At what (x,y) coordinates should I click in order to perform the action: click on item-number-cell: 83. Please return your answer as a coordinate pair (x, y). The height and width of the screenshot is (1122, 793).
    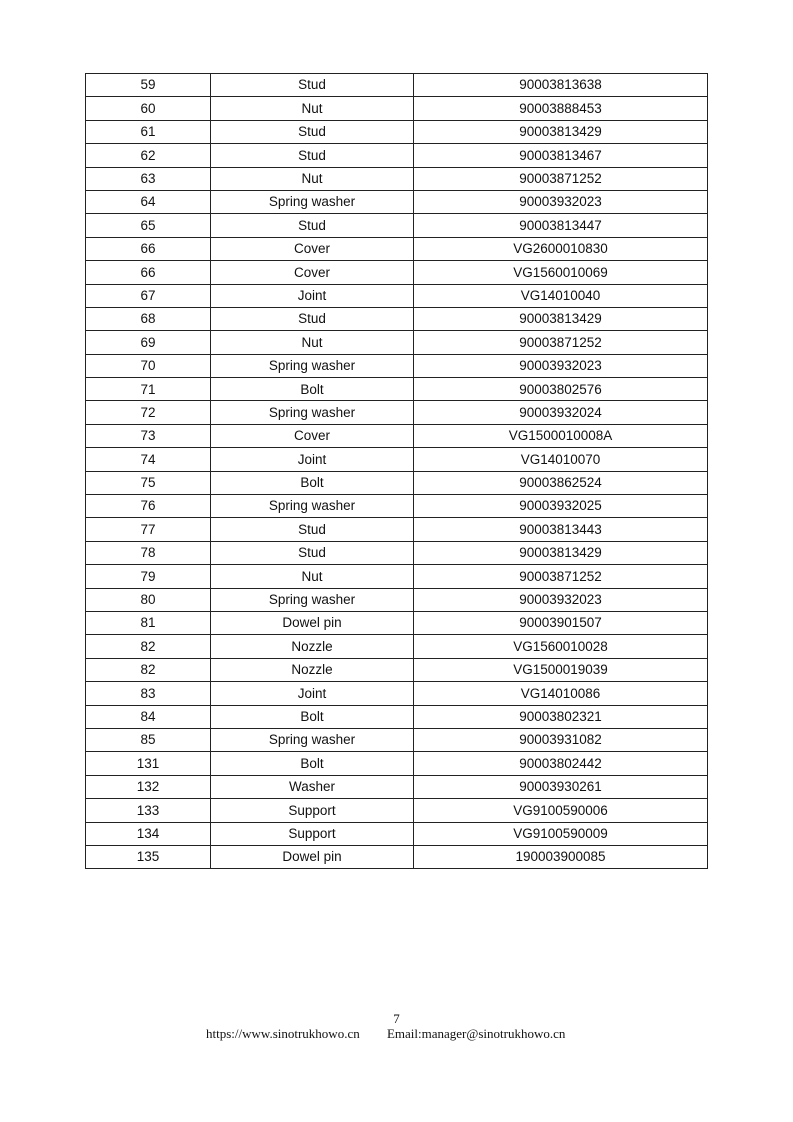
    Looking at the image, I should click on (148, 693).